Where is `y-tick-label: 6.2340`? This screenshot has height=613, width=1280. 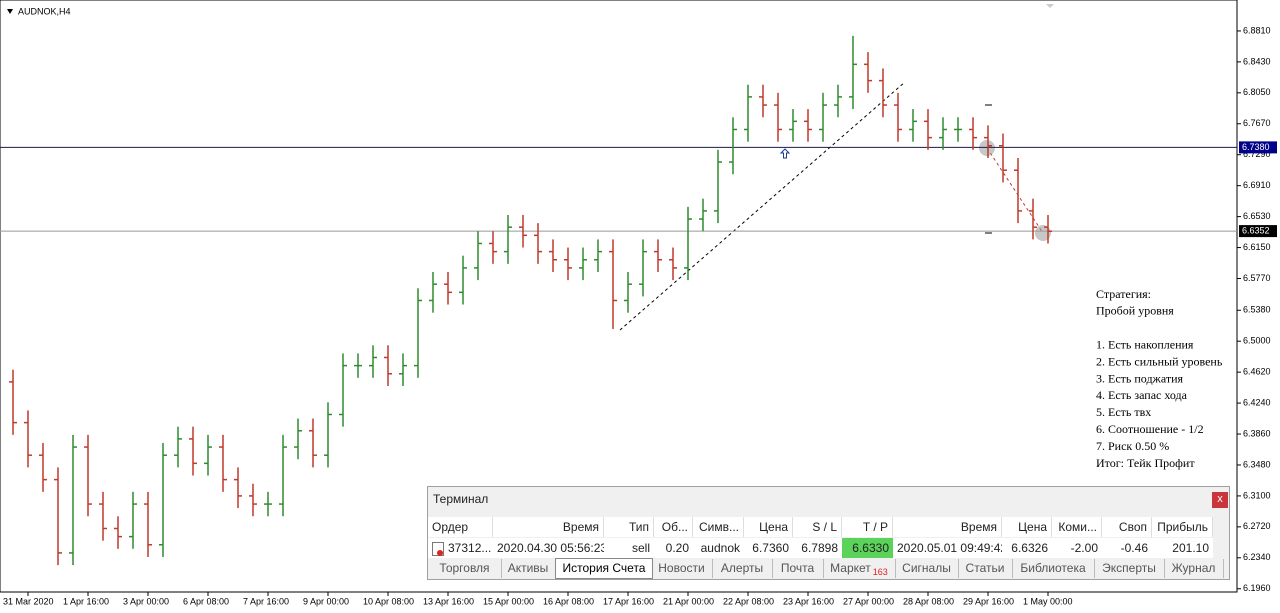 y-tick-label: 6.2340 is located at coordinates (1257, 557).